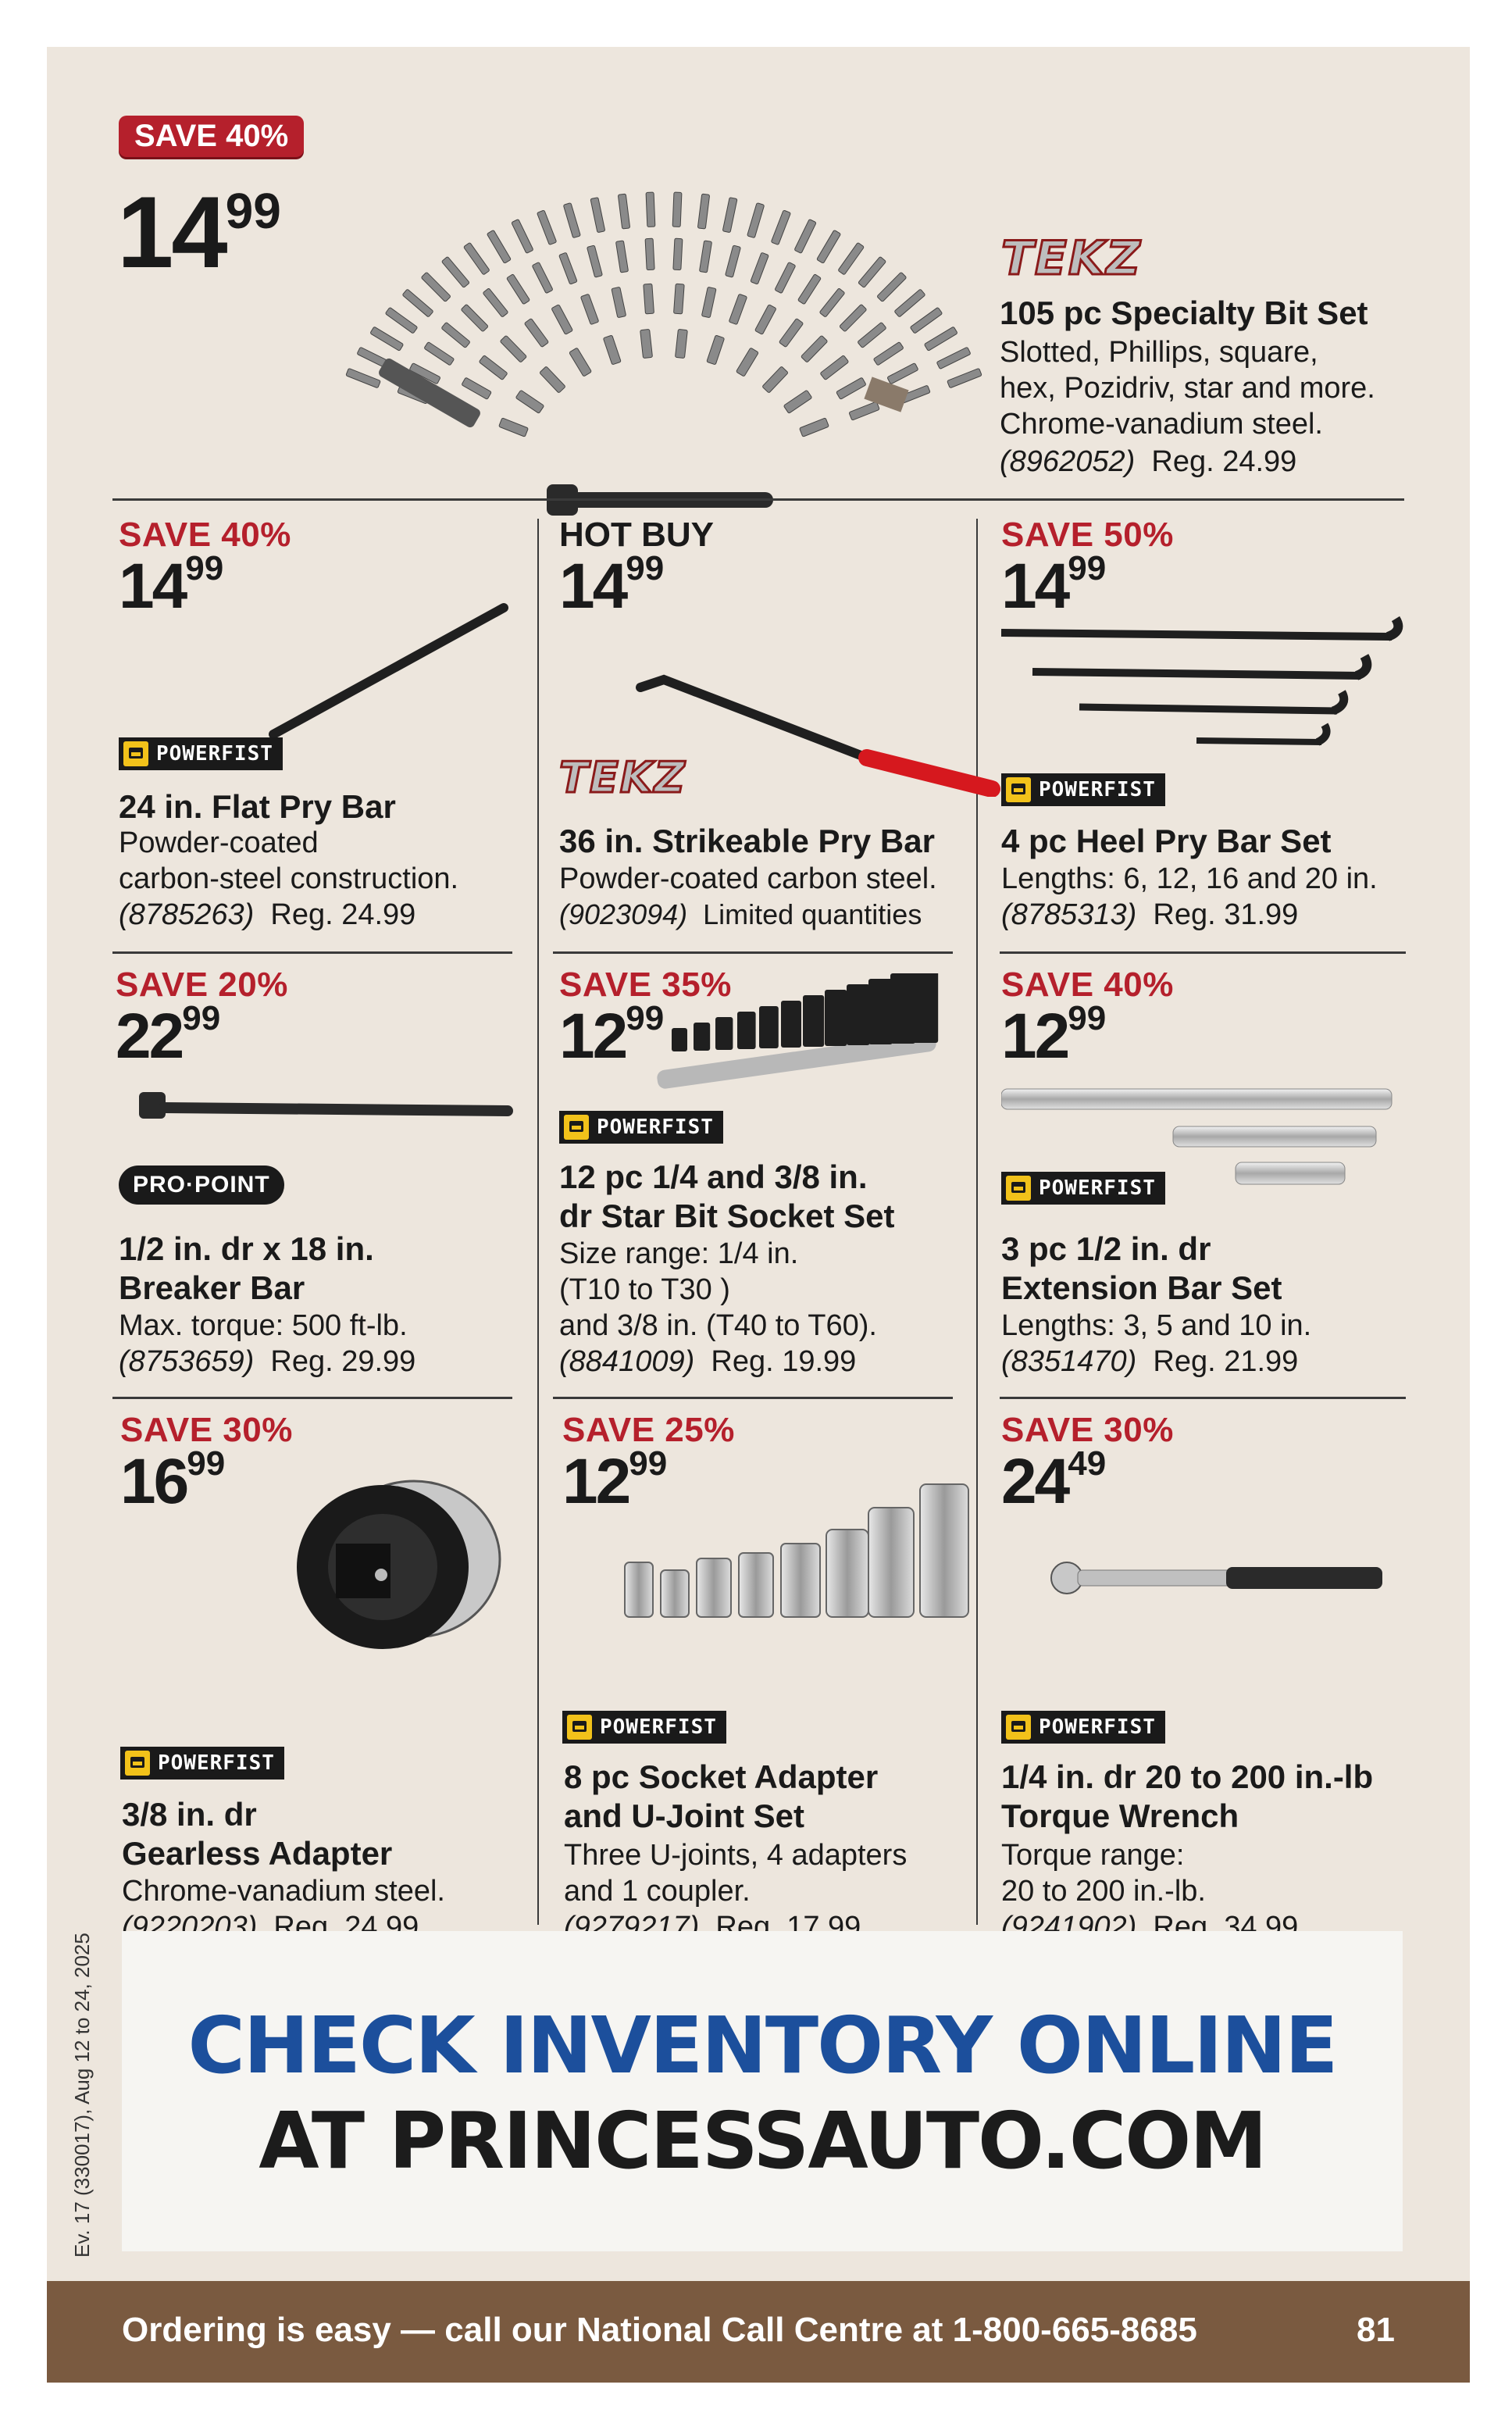 The image size is (1512, 2431). What do you see at coordinates (977, 1222) in the screenshot?
I see `column-divider` at bounding box center [977, 1222].